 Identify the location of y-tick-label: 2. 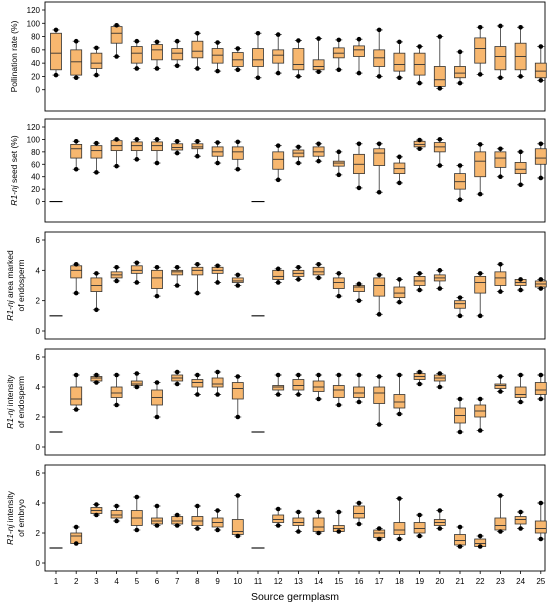
(38, 533).